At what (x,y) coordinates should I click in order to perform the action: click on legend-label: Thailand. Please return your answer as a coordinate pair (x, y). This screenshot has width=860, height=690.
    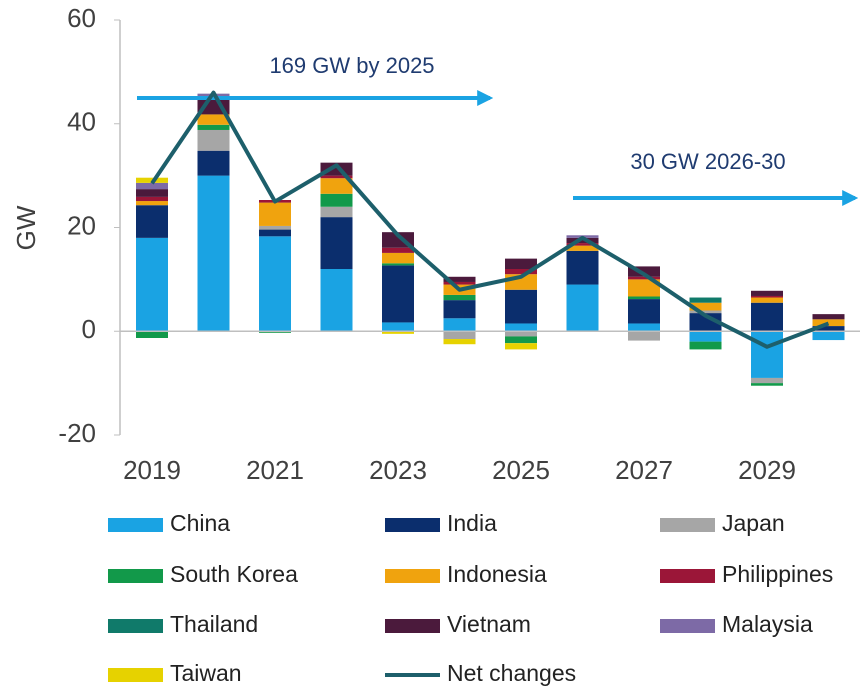
    Looking at the image, I should click on (214, 624).